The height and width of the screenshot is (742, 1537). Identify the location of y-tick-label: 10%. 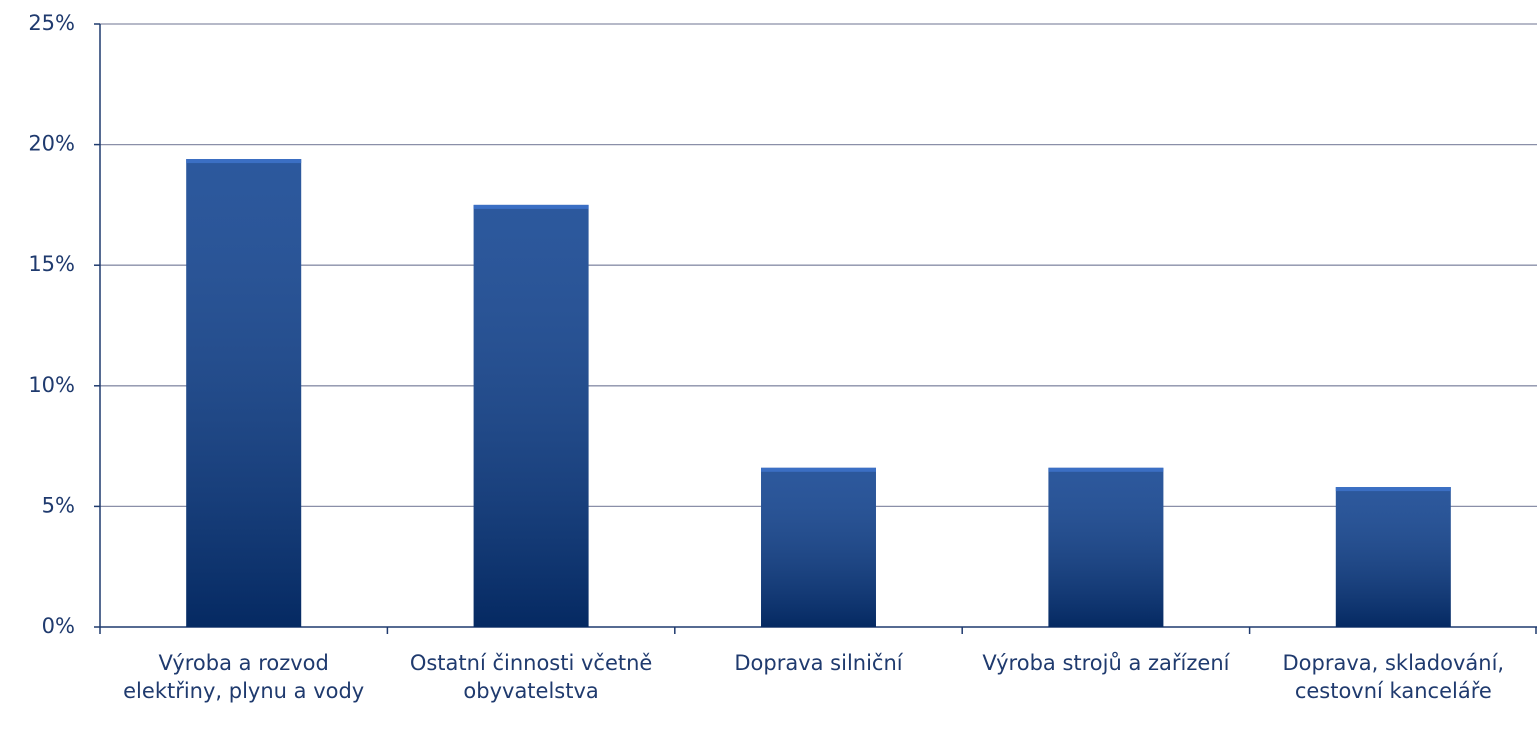
(51, 385).